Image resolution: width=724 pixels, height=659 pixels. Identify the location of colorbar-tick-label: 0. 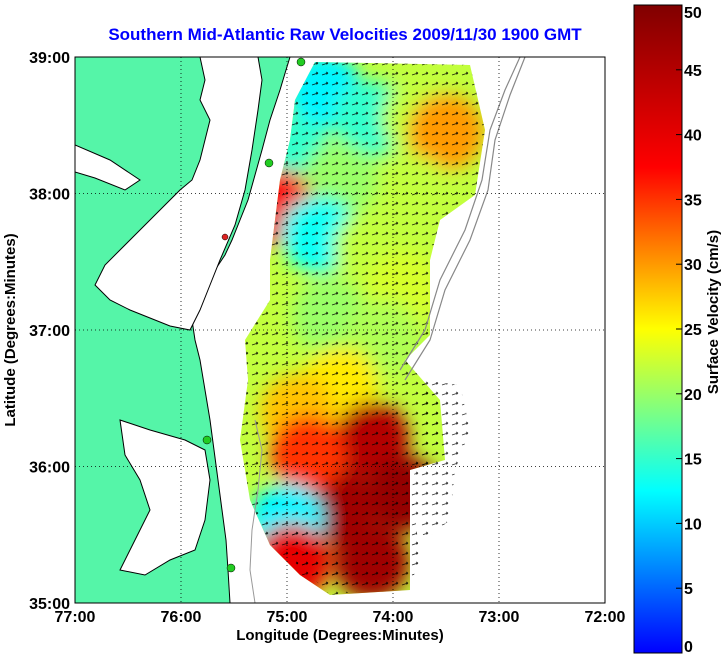
(688, 647).